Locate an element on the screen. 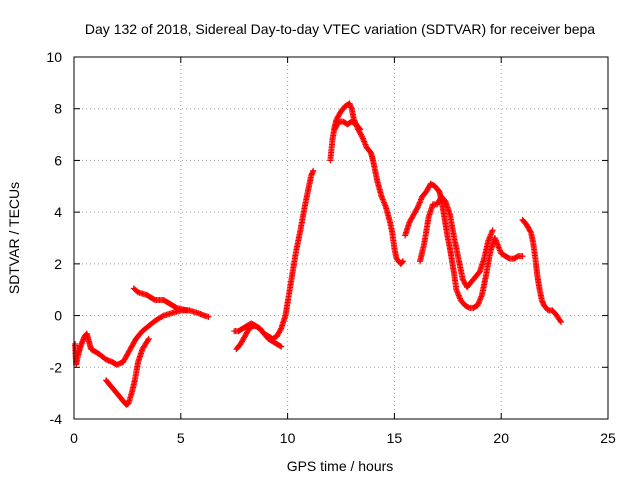  x-tick-label: 10 is located at coordinates (288, 438).